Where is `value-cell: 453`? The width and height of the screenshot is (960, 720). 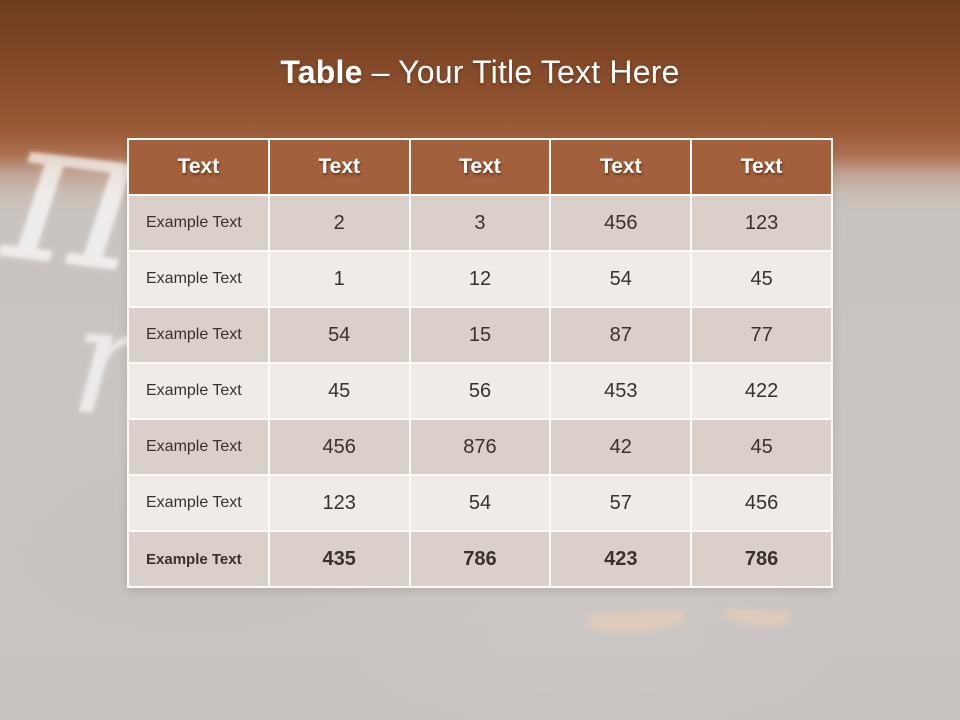
value-cell: 453 is located at coordinates (621, 391).